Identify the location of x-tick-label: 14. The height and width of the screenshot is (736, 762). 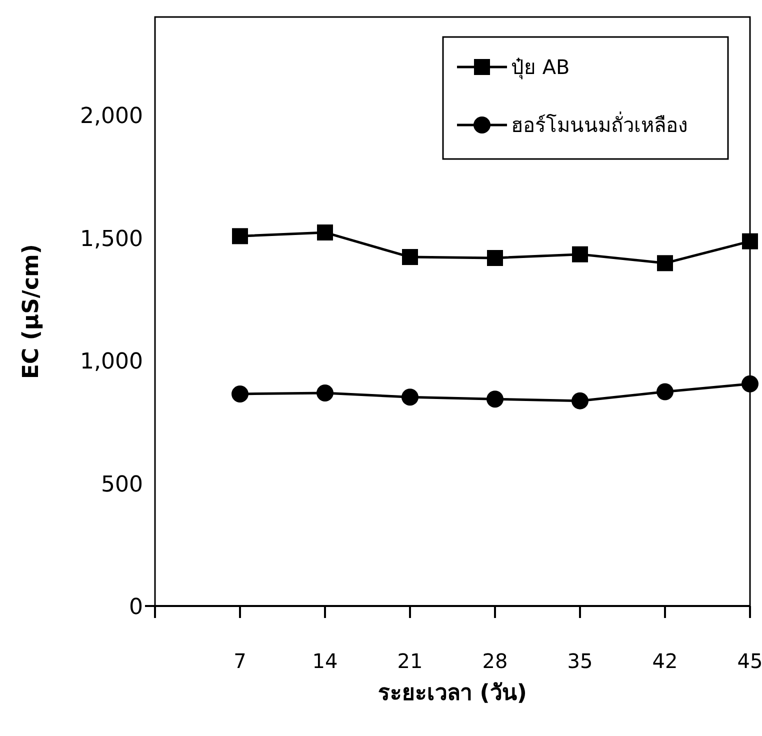
(325, 661).